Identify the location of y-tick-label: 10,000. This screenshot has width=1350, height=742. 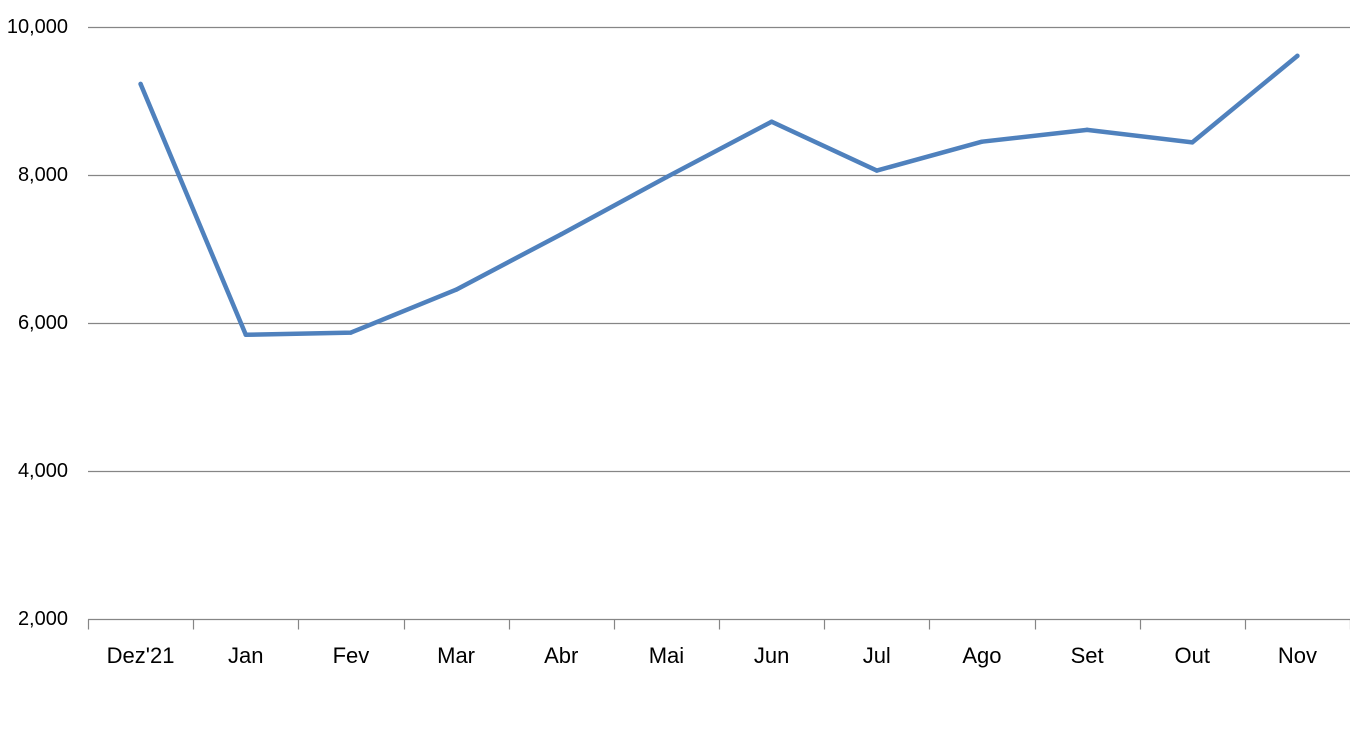
(37, 27).